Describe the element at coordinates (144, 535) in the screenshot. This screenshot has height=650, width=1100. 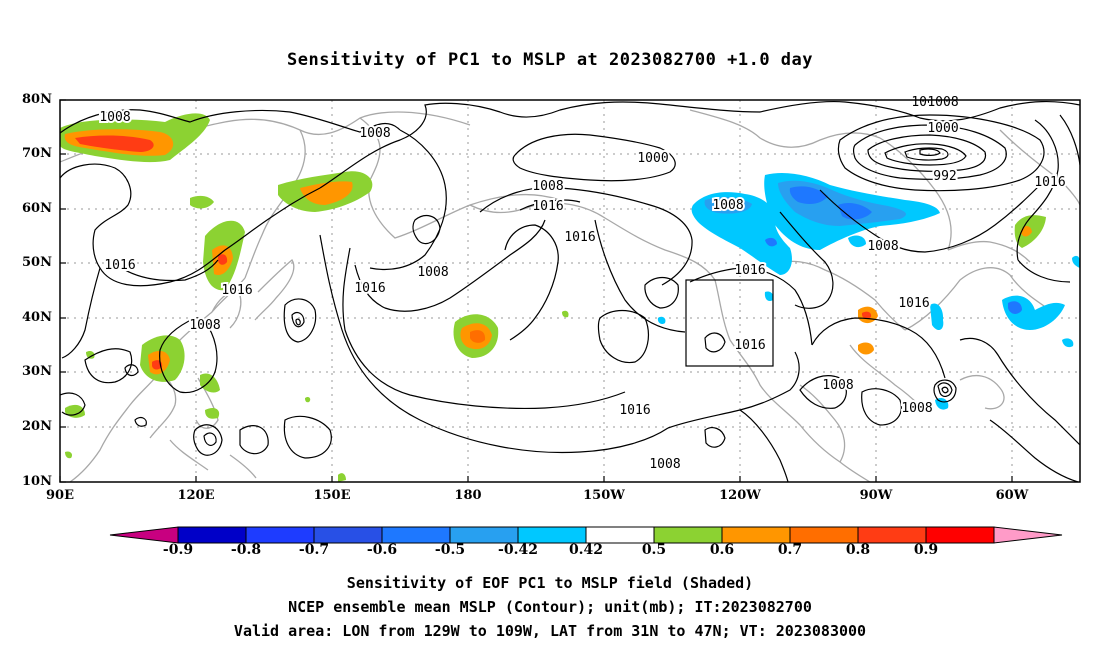
I see `colorbar-arrow-low` at that location.